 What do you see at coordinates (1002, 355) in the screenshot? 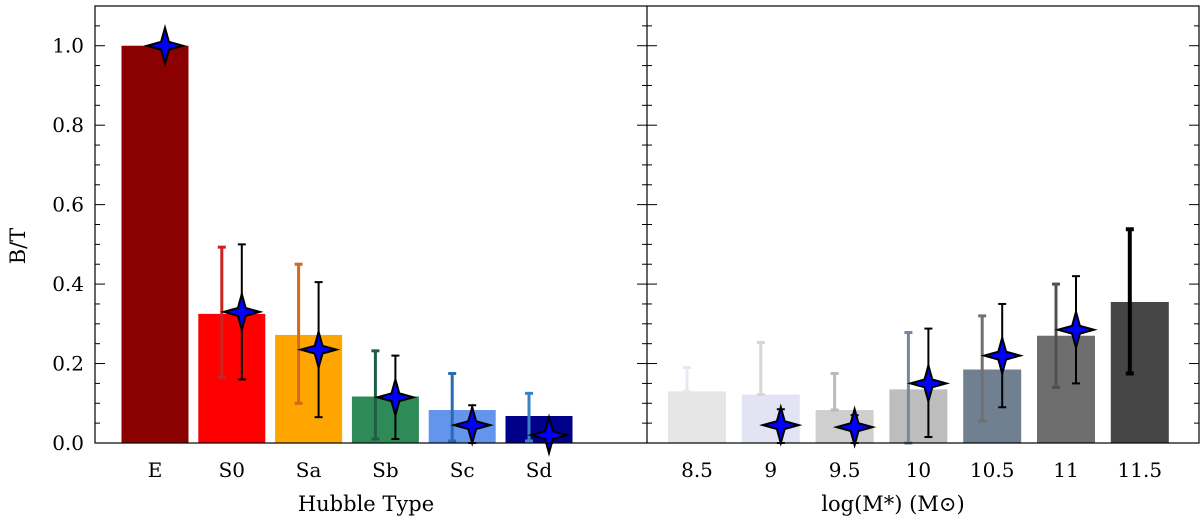
I see `star-marker-1-10.5` at bounding box center [1002, 355].